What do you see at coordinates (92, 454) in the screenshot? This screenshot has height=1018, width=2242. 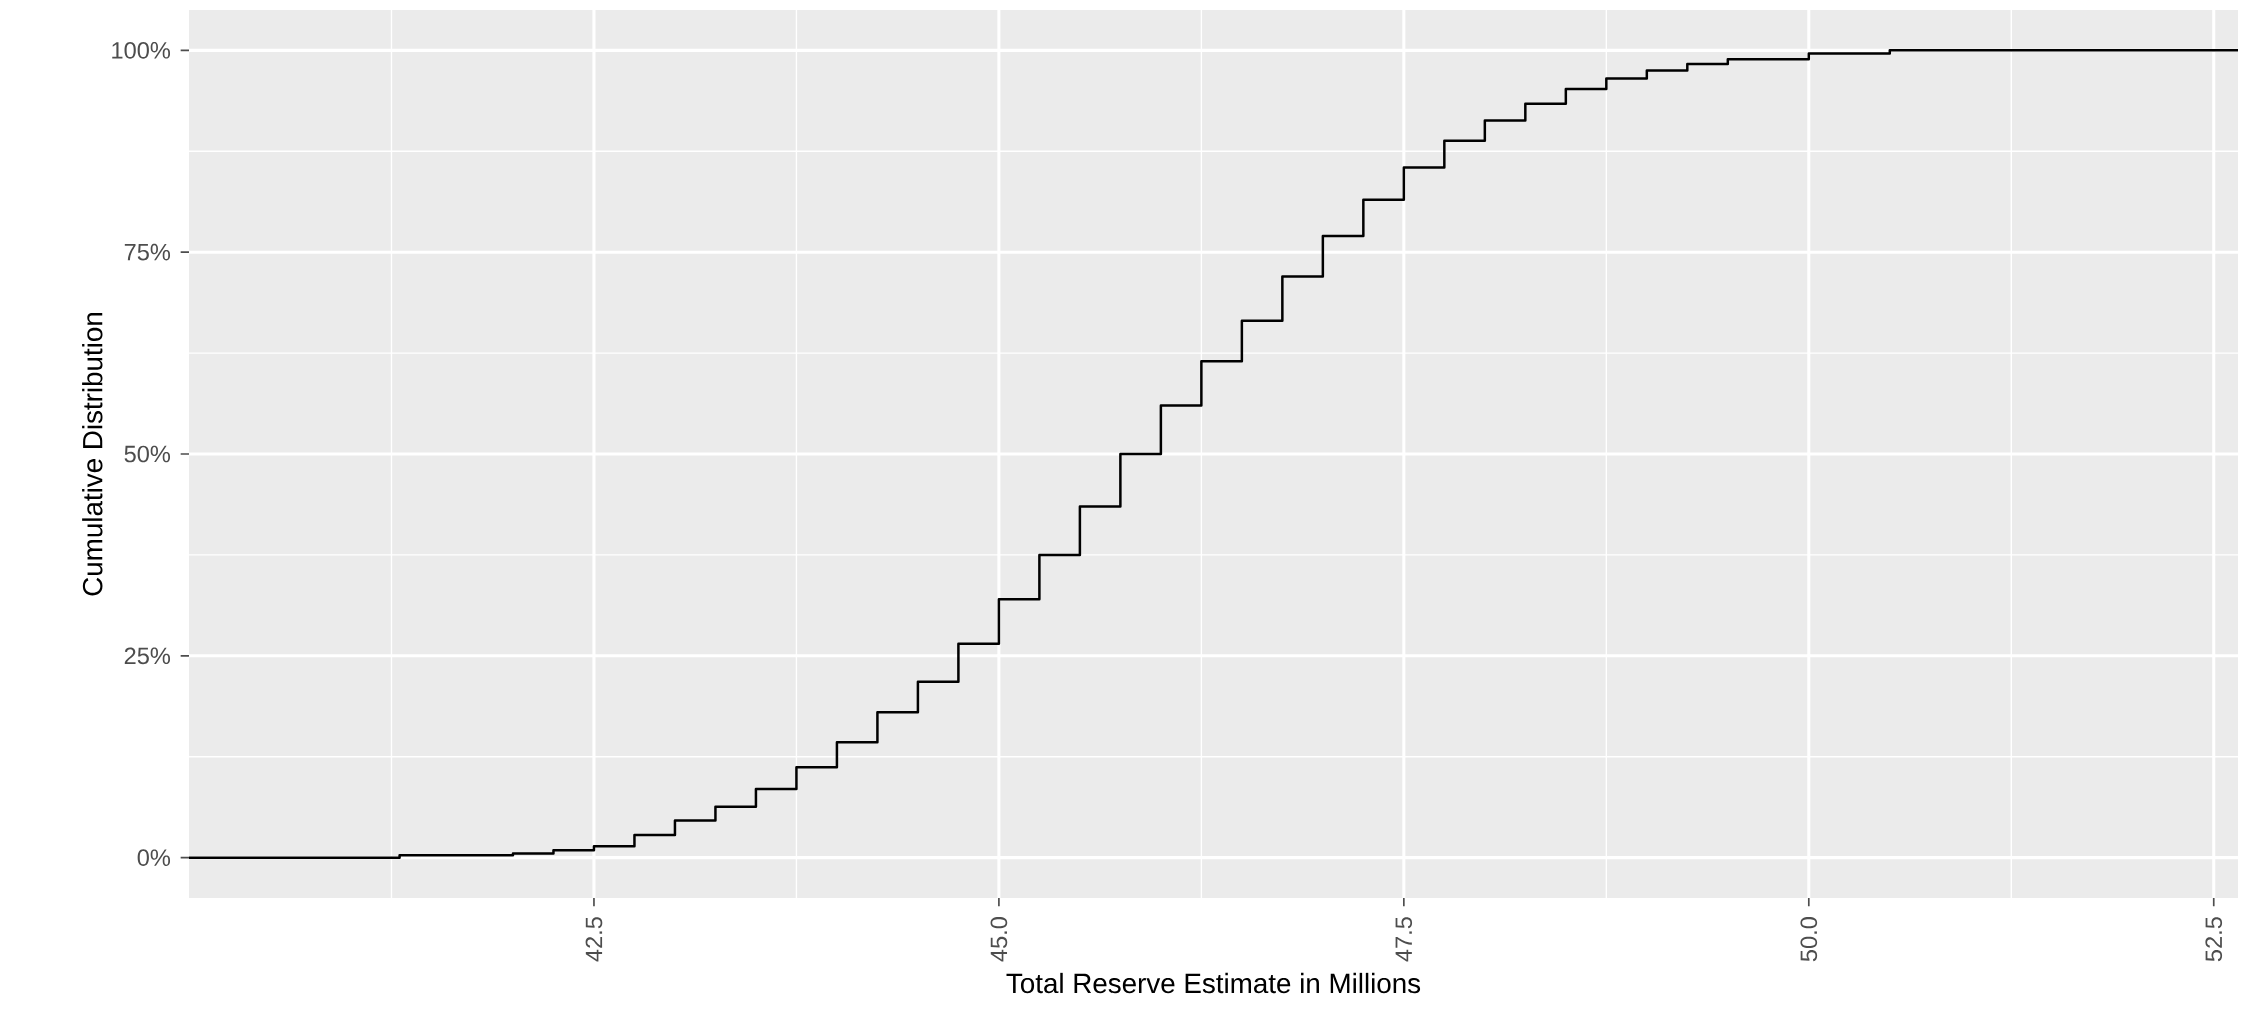 I see `y-axis-title: Cumulative Distribution` at bounding box center [92, 454].